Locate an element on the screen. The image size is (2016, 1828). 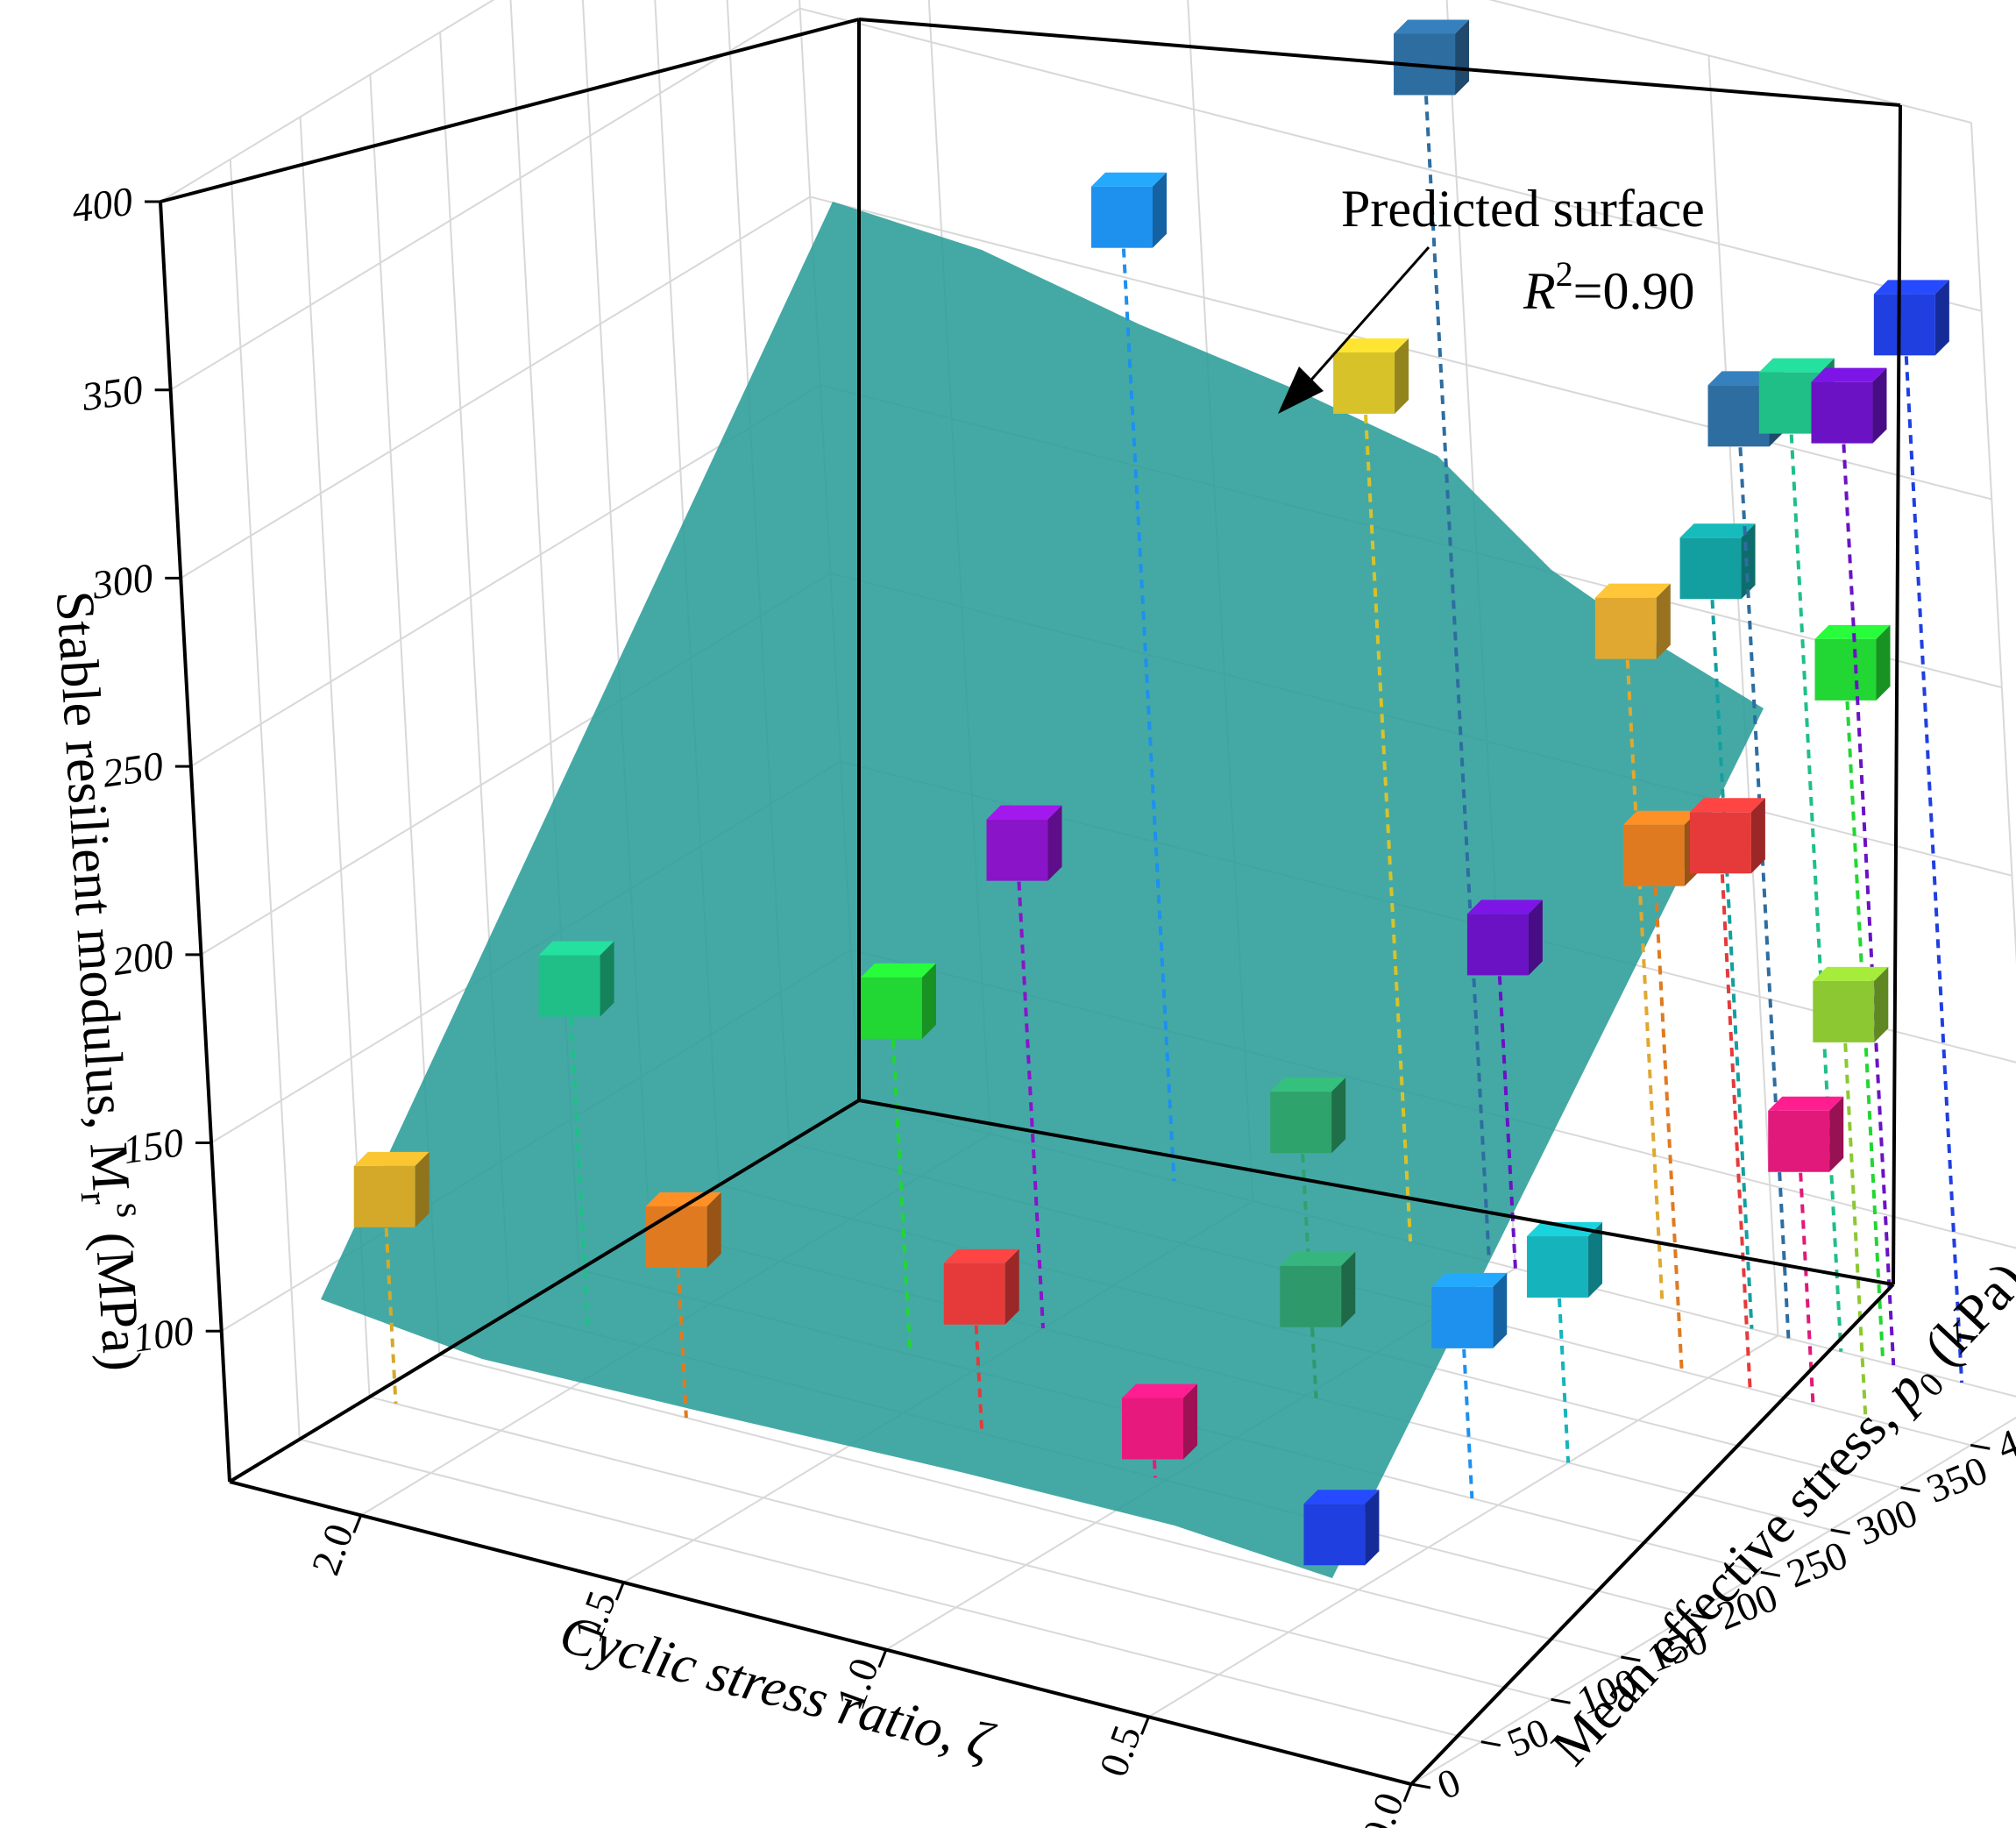
y-tick-label: 350 is located at coordinates (1956, 1479).